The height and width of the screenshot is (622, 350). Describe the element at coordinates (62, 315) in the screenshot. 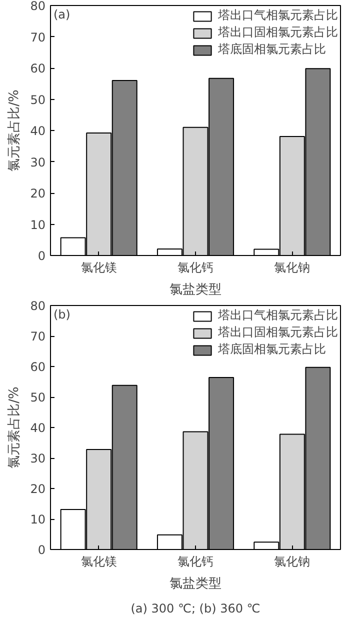

I see `annotation: (b)` at that location.